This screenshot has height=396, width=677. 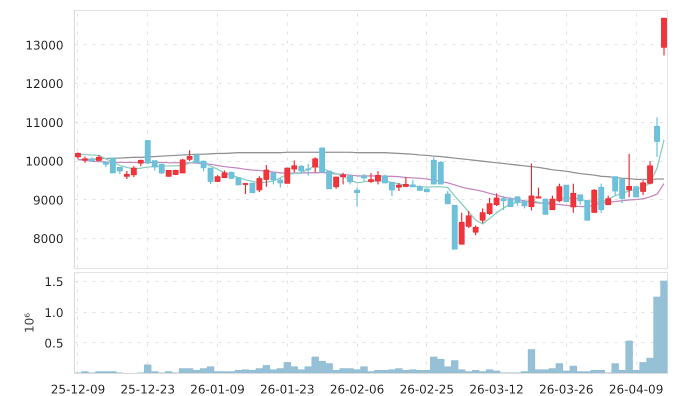 I want to click on y-tick-label: 1.0, so click(x=54, y=313).